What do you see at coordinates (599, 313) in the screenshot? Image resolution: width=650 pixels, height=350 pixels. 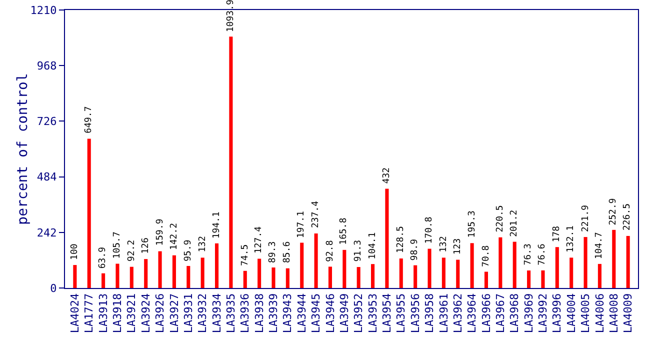 I see `x-tick-label: LA4006` at bounding box center [599, 313].